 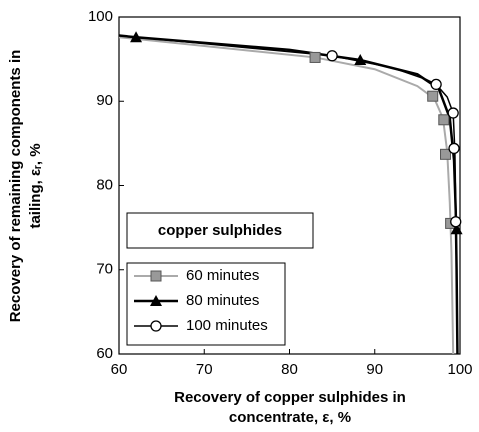 I want to click on annotation-box, so click(x=220, y=230).